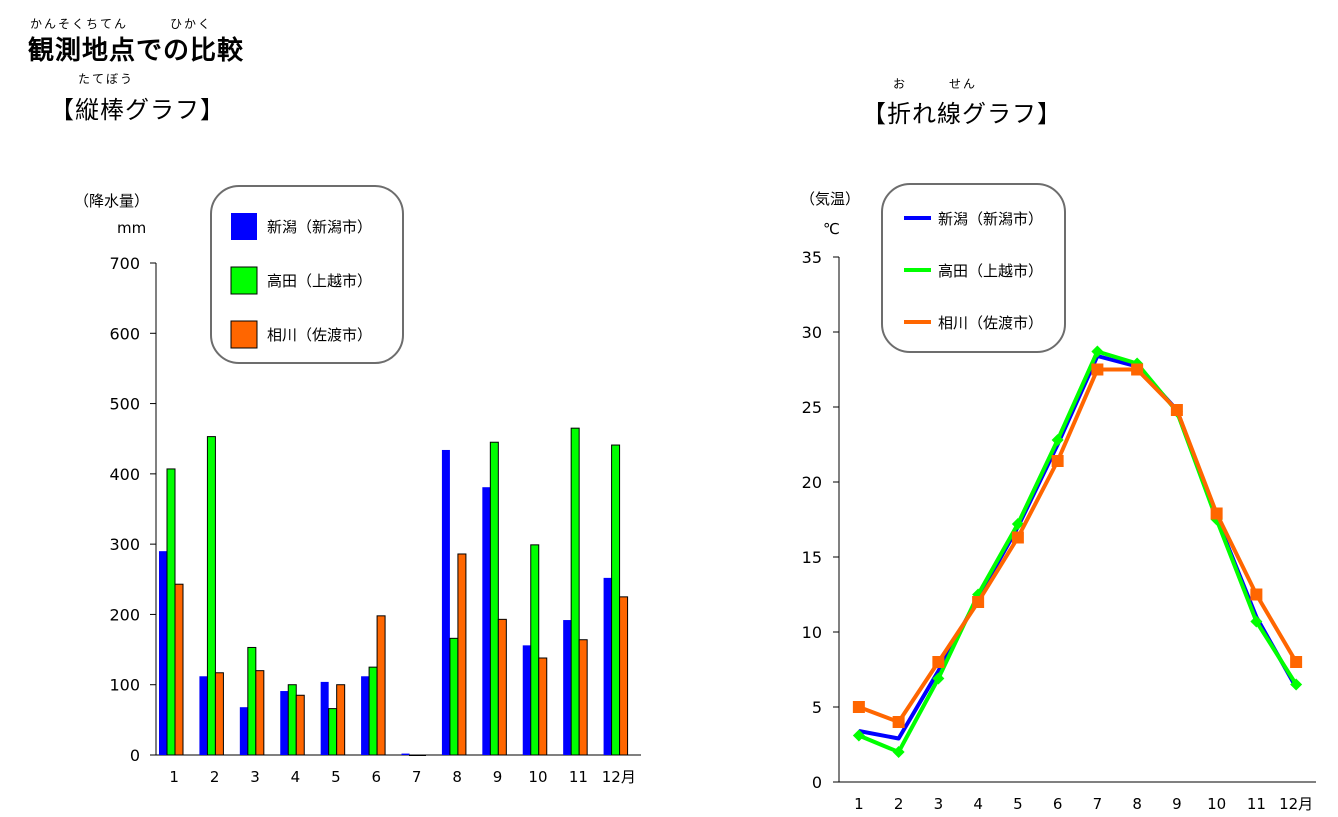  What do you see at coordinates (215, 777) in the screenshot?
I see `bar-chart-x-tick-label: 2` at bounding box center [215, 777].